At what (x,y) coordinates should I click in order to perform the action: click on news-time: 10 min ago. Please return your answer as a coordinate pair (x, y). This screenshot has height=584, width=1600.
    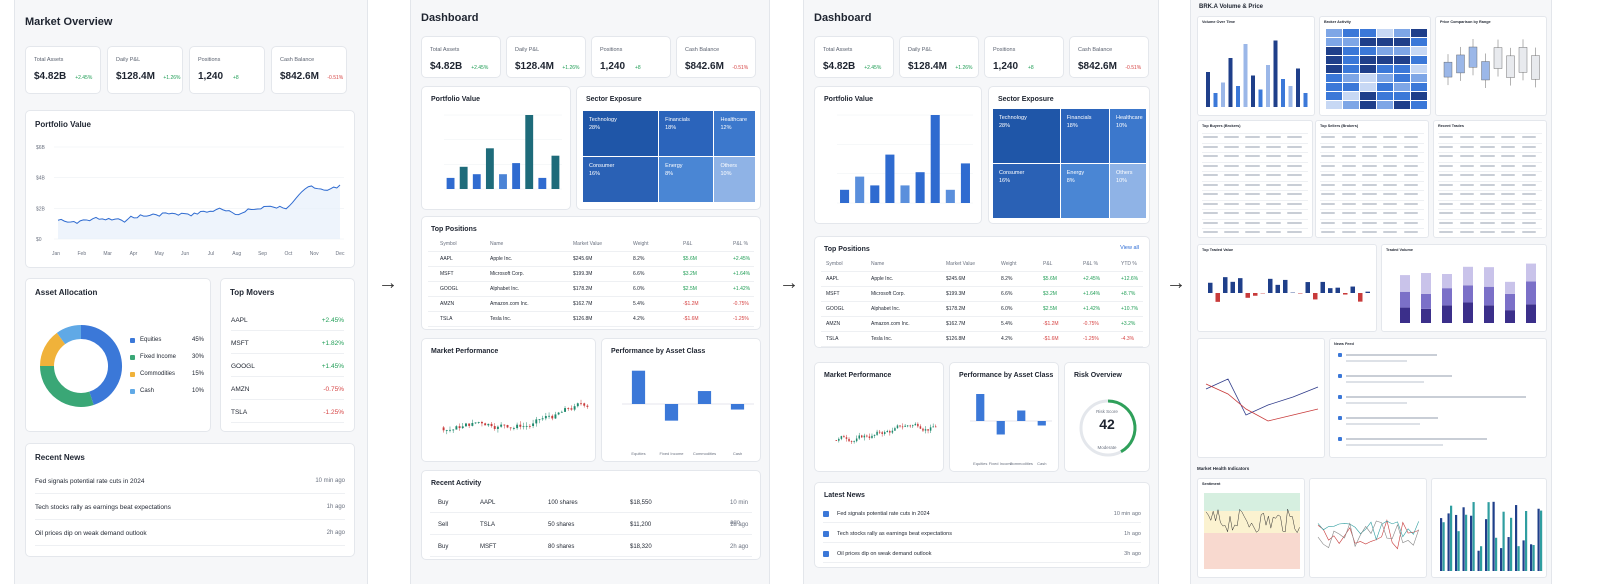
    Looking at the image, I should click on (330, 481).